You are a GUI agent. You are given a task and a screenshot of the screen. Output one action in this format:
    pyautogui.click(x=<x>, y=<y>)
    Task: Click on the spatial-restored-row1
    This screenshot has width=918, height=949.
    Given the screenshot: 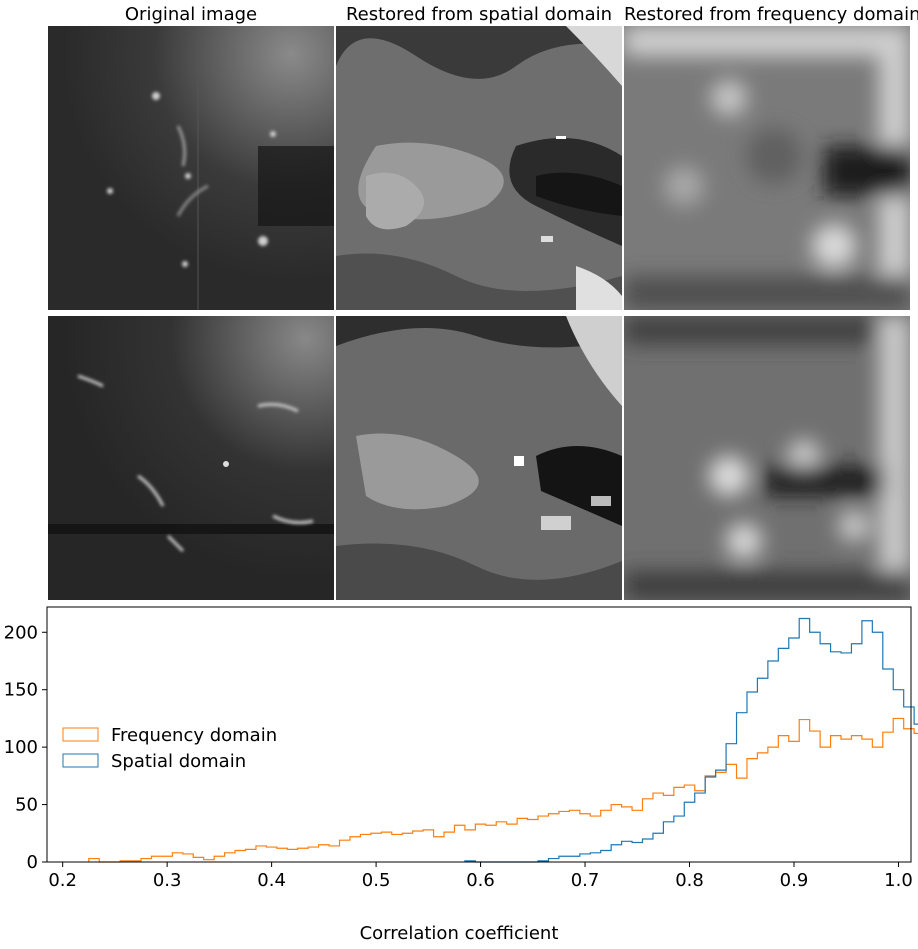 What is the action you would take?
    pyautogui.click(x=479, y=168)
    